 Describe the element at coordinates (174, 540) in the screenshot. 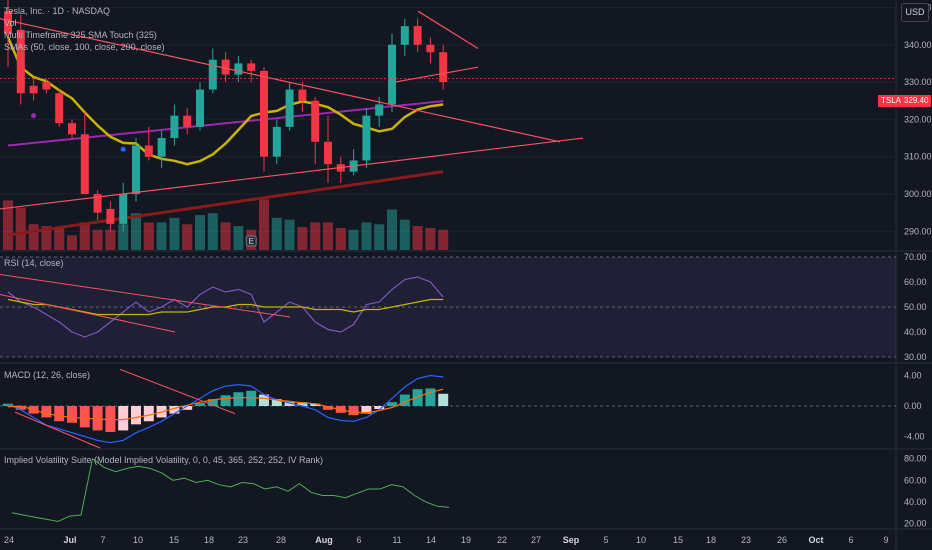

I see `time-tick-label: 15` at that location.